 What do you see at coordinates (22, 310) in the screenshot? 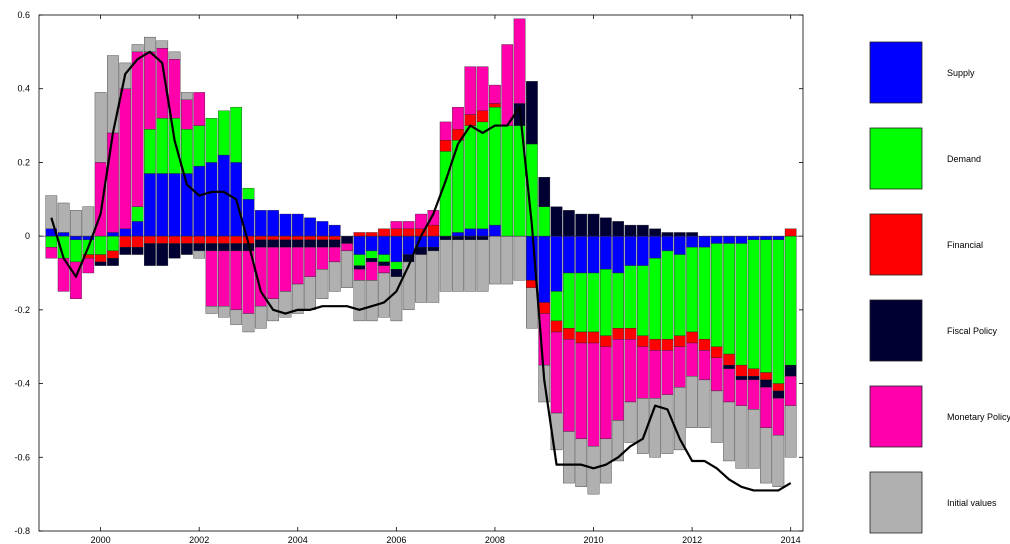
I see `y-tick-label: -0.2` at bounding box center [22, 310].